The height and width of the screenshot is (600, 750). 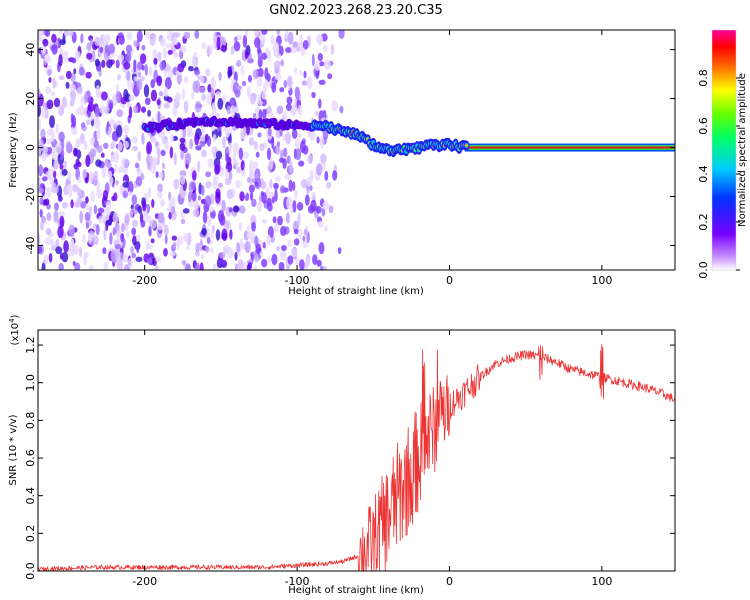 I want to click on colorbar-tick-label: 0.8, so click(x=703, y=78).